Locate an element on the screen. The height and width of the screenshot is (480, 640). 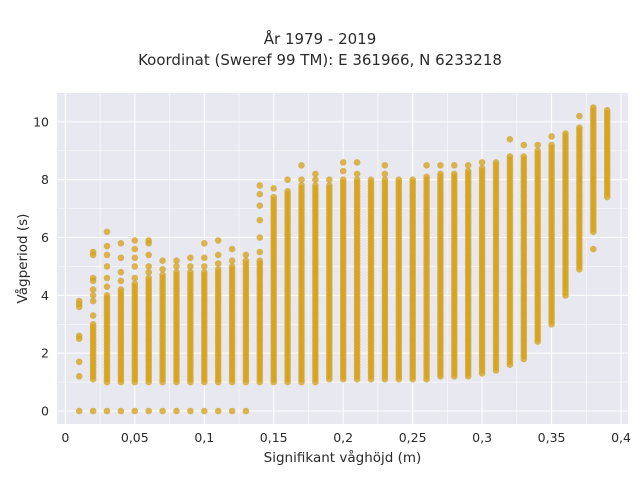
y-tick-label: 2 is located at coordinates (45, 353).